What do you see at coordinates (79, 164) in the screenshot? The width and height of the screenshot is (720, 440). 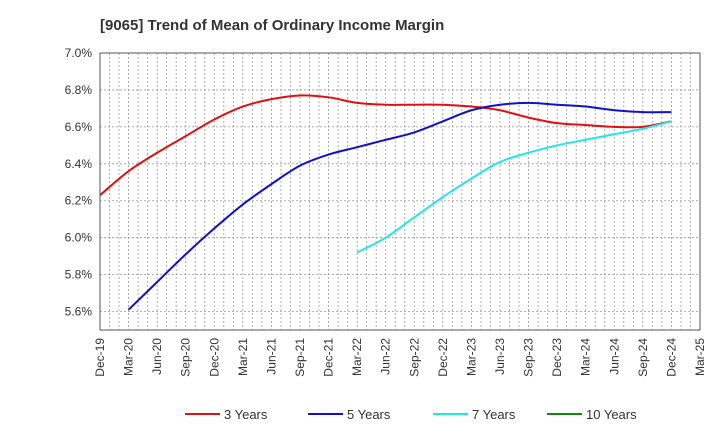 I see `y-tick-label: 6.4%` at bounding box center [79, 164].